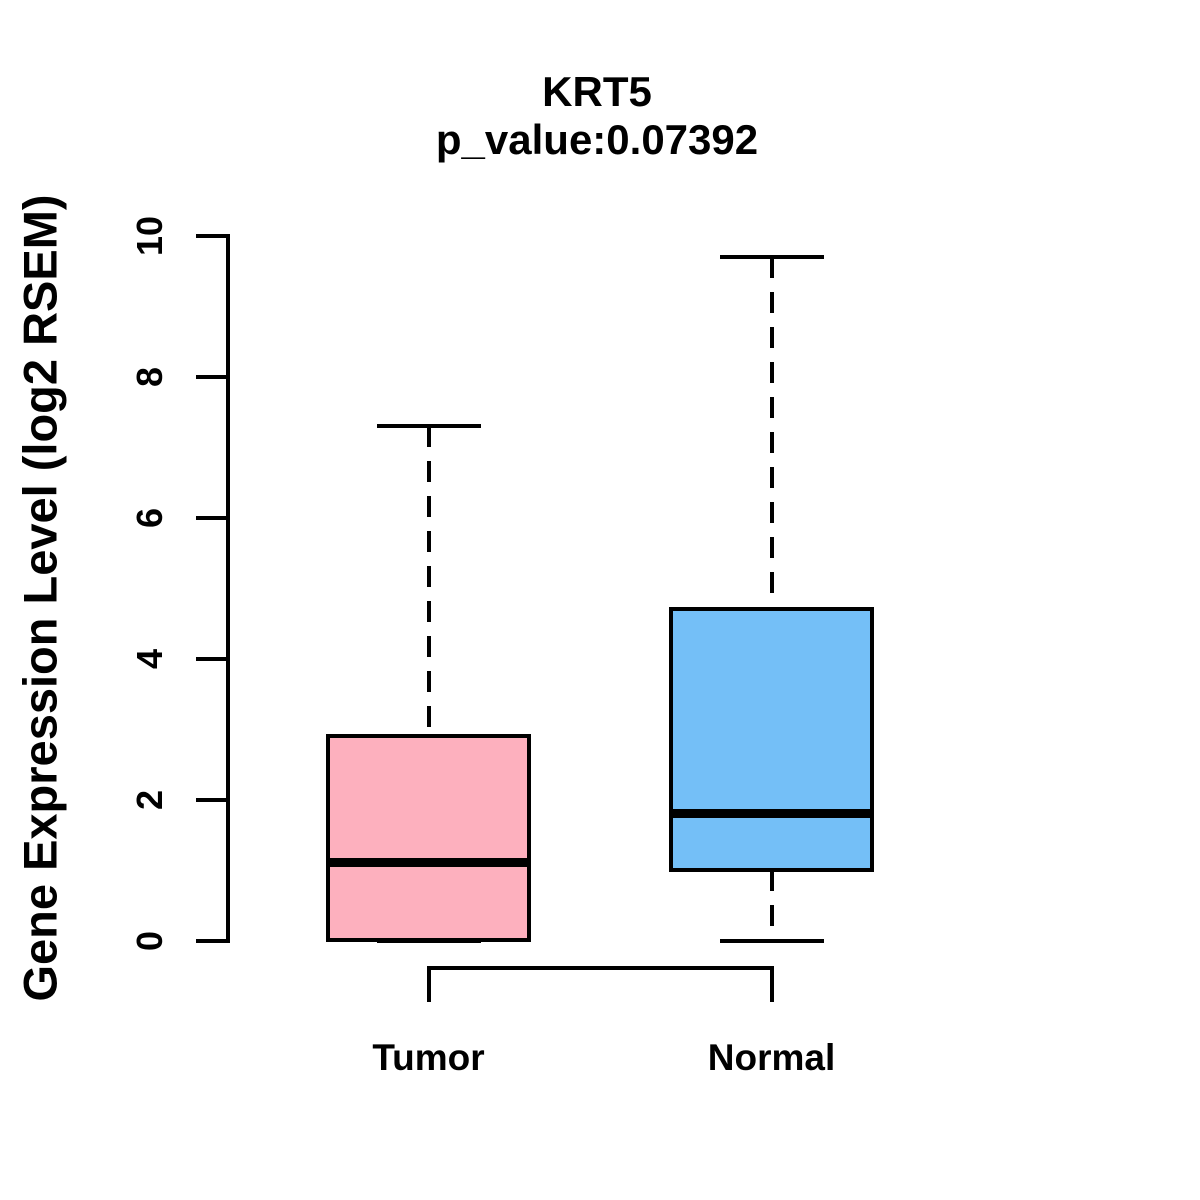 The width and height of the screenshot is (1200, 1200). Describe the element at coordinates (149, 517) in the screenshot. I see `y-tick-label: 6` at that location.